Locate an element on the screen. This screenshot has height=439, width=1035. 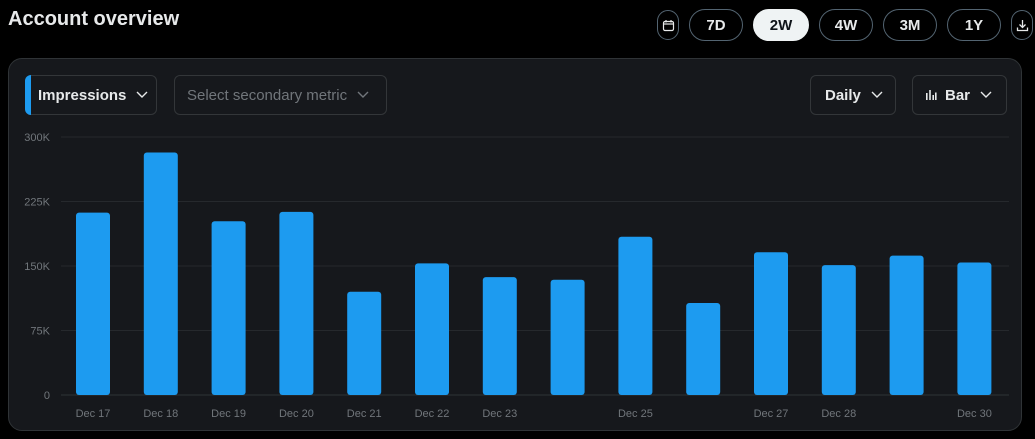
x-tick-label: Dec 30 is located at coordinates (974, 414).